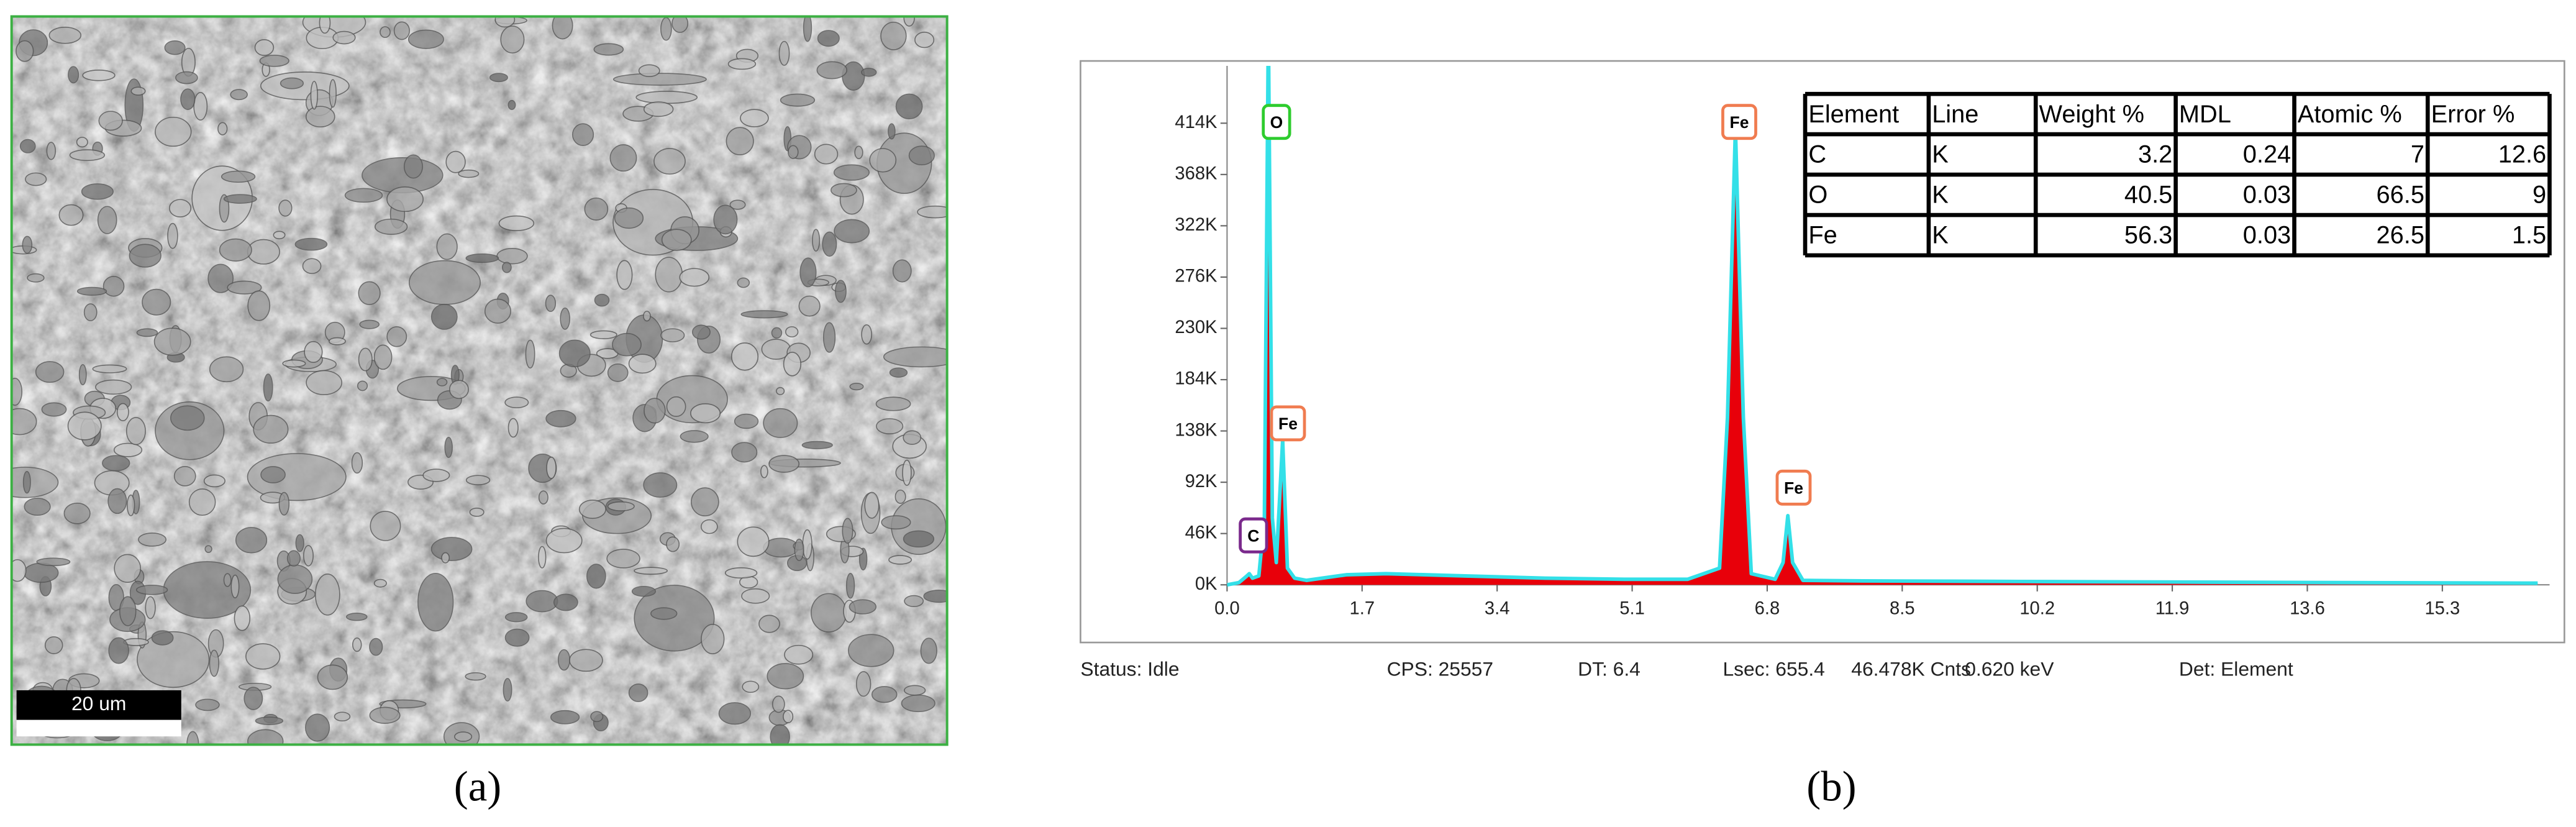 The width and height of the screenshot is (2576, 827). I want to click on y-tick-label: 184K, so click(1196, 379).